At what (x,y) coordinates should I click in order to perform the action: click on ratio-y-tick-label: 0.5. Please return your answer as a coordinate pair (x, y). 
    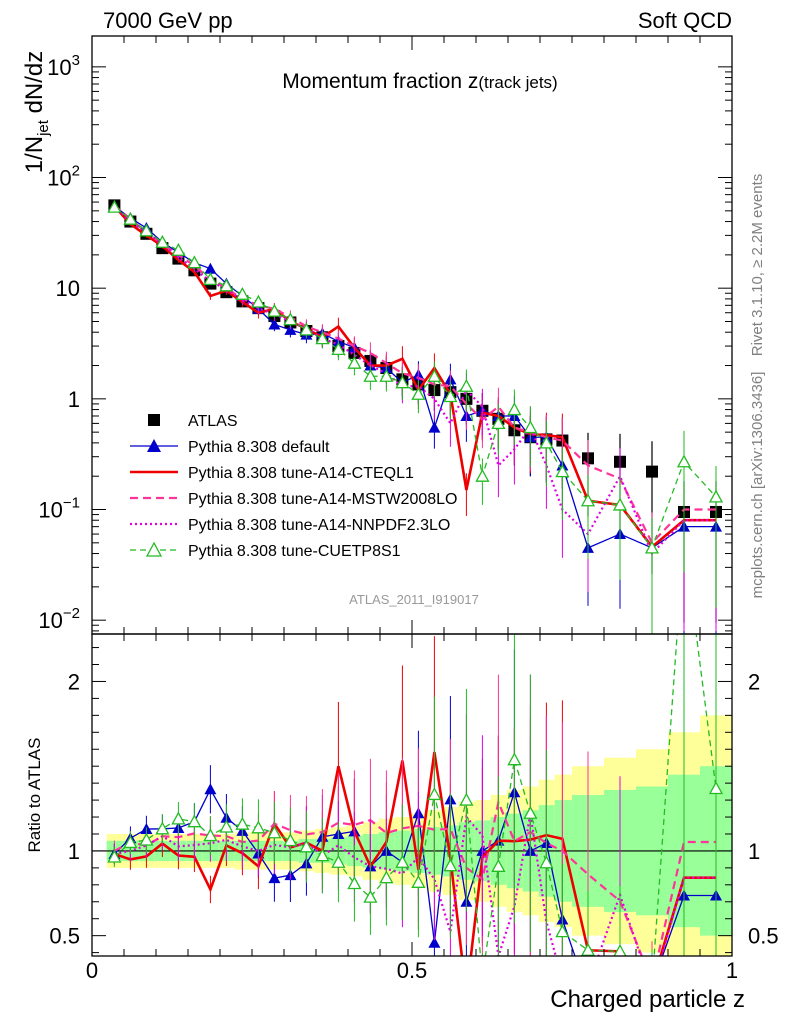
    Looking at the image, I should click on (64, 936).